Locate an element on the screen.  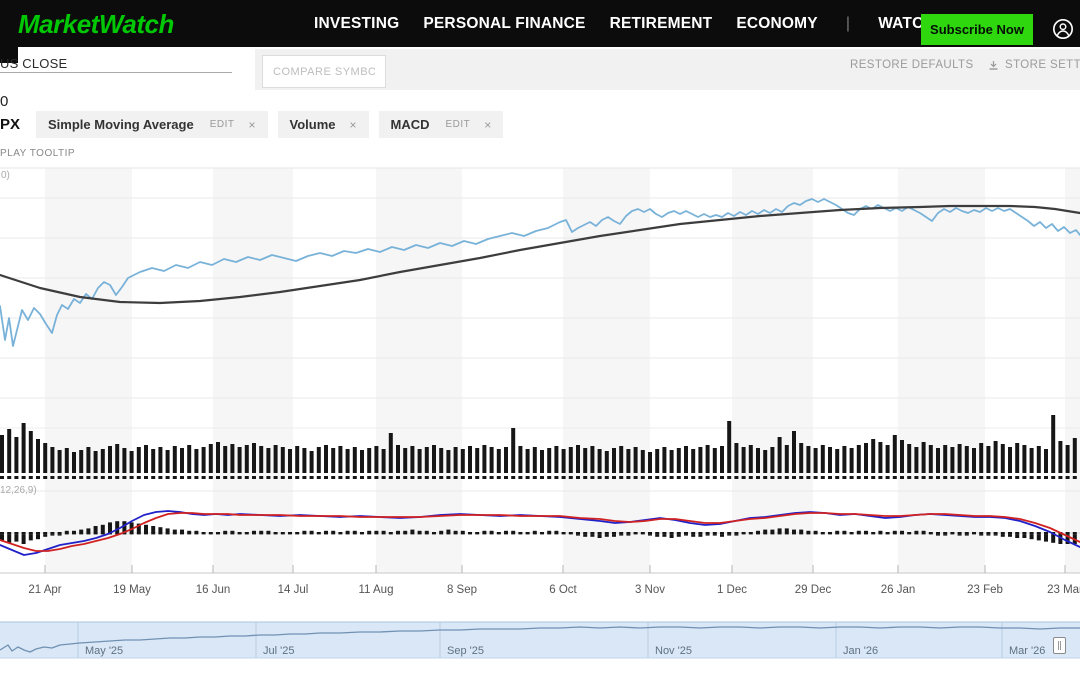
navigator-right-handle is located at coordinates (1059, 645).